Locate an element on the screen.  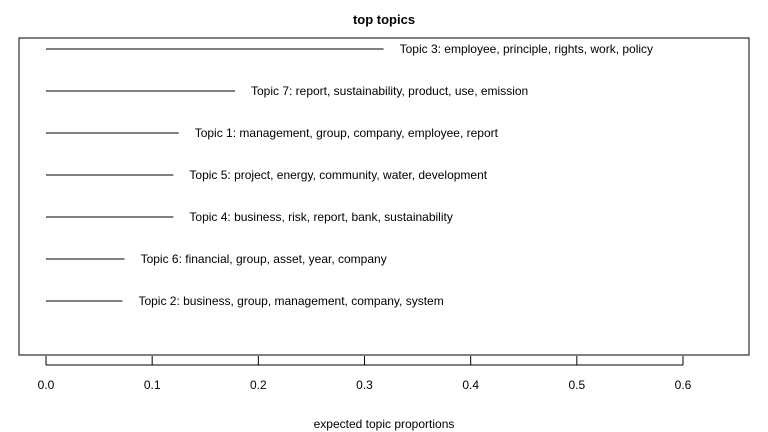
x-tick-label: 0.6 is located at coordinates (683, 385).